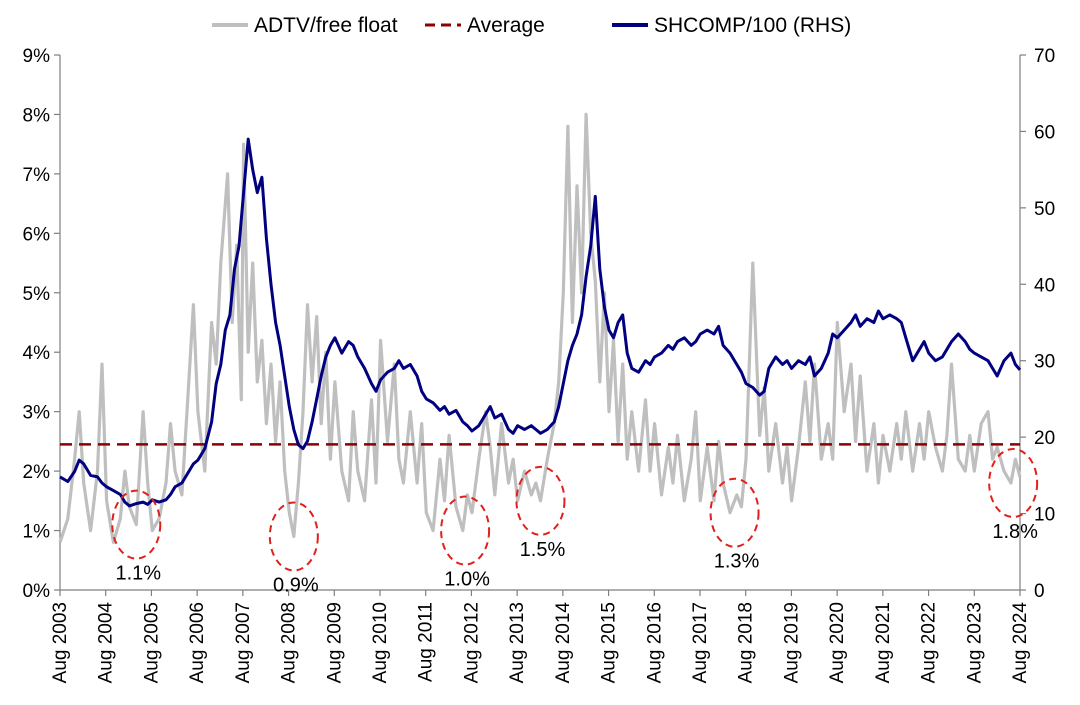 The height and width of the screenshot is (705, 1080). What do you see at coordinates (563, 643) in the screenshot?
I see `x-tick-label: Aug 2014` at bounding box center [563, 643].